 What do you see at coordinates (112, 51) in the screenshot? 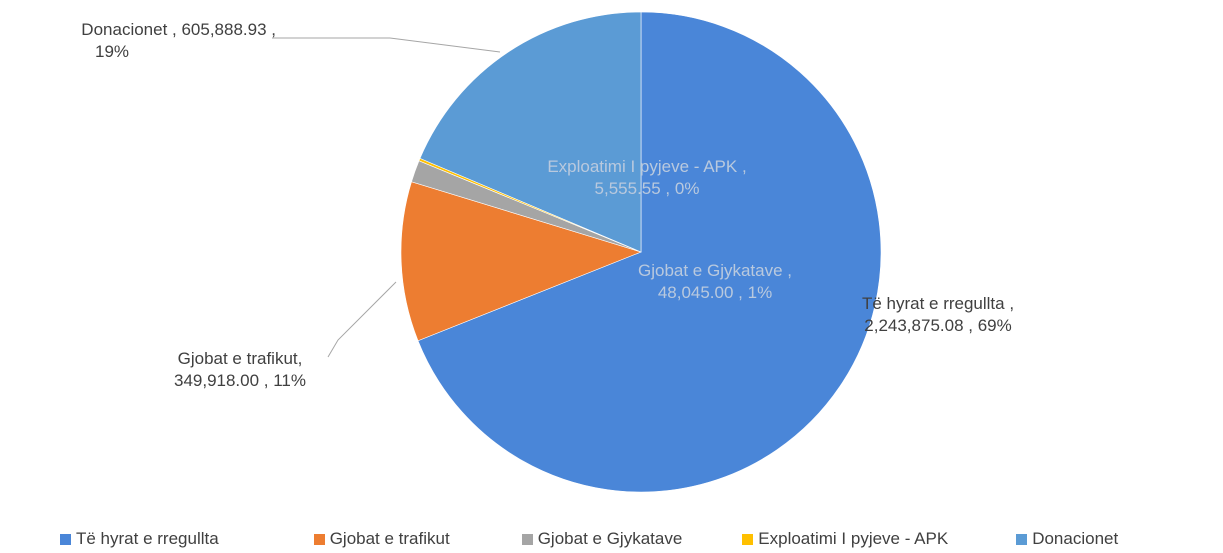
I see `slice-label-donations-line2: 19%` at bounding box center [112, 51].